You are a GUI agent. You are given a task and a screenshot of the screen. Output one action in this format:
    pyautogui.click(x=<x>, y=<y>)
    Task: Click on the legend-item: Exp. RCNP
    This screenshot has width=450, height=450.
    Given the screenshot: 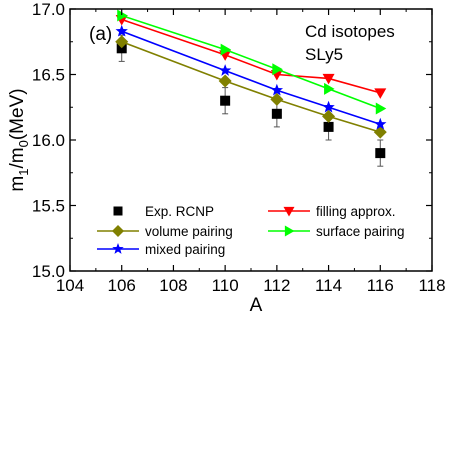 What is the action you would take?
    pyautogui.click(x=163, y=211)
    